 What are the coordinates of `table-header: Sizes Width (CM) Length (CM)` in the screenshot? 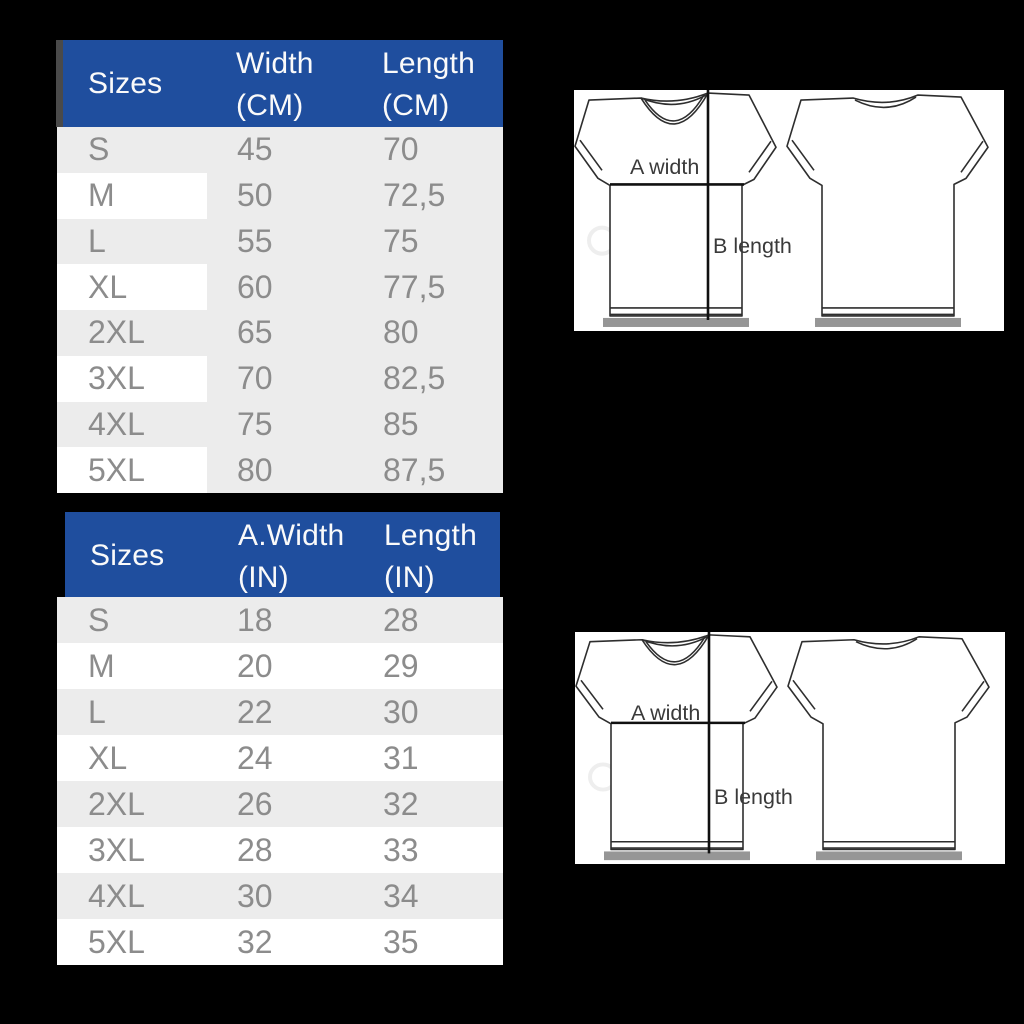 It's located at (283, 83).